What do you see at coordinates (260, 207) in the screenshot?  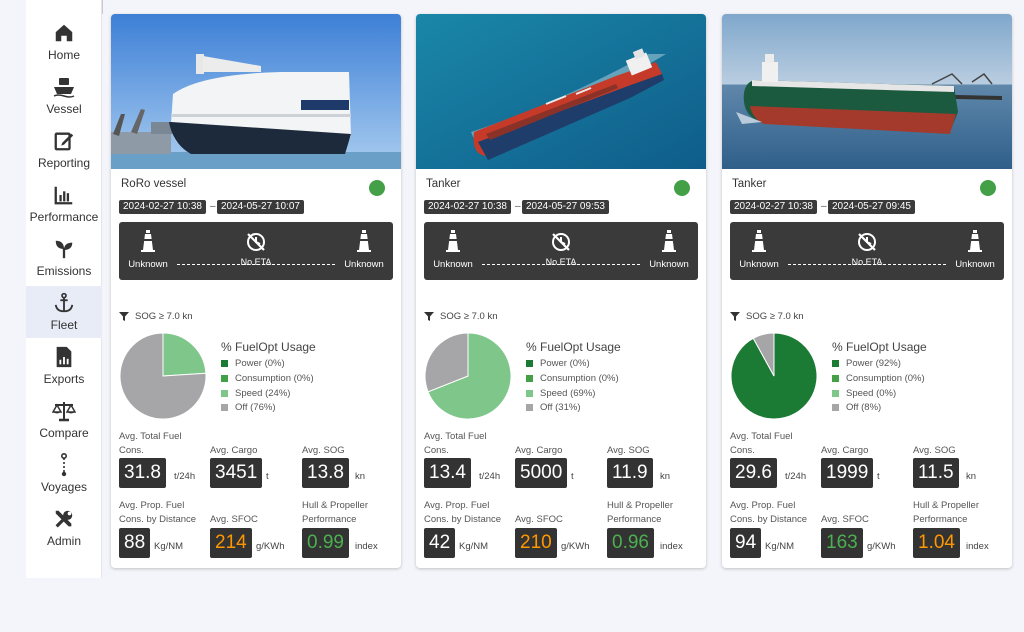 I see `end-date: 2024-05-27 10:07` at bounding box center [260, 207].